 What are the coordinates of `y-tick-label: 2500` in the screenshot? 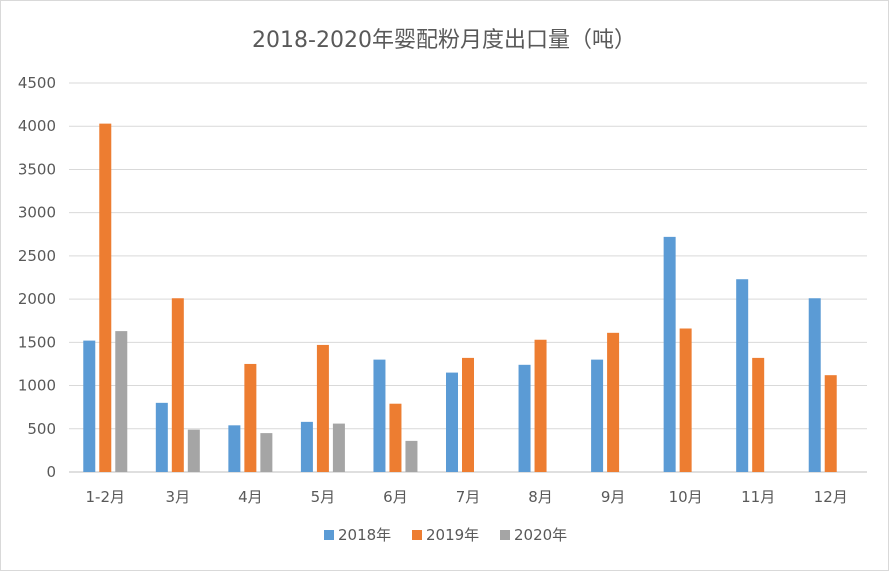 It's located at (37, 256).